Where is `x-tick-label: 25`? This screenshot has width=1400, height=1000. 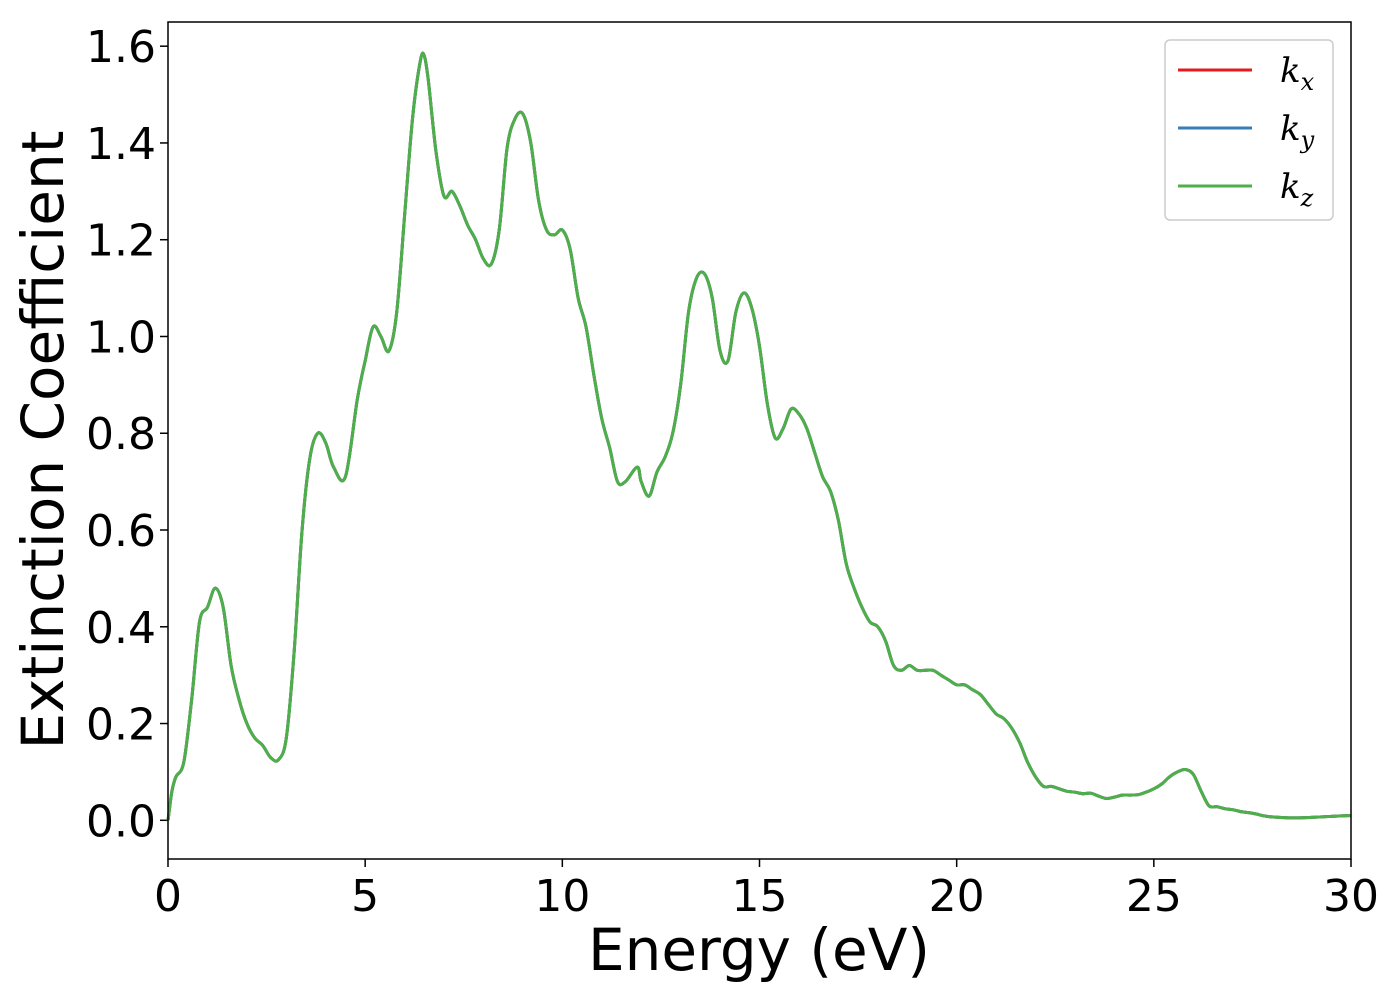
x-tick-label: 25 is located at coordinates (1154, 896).